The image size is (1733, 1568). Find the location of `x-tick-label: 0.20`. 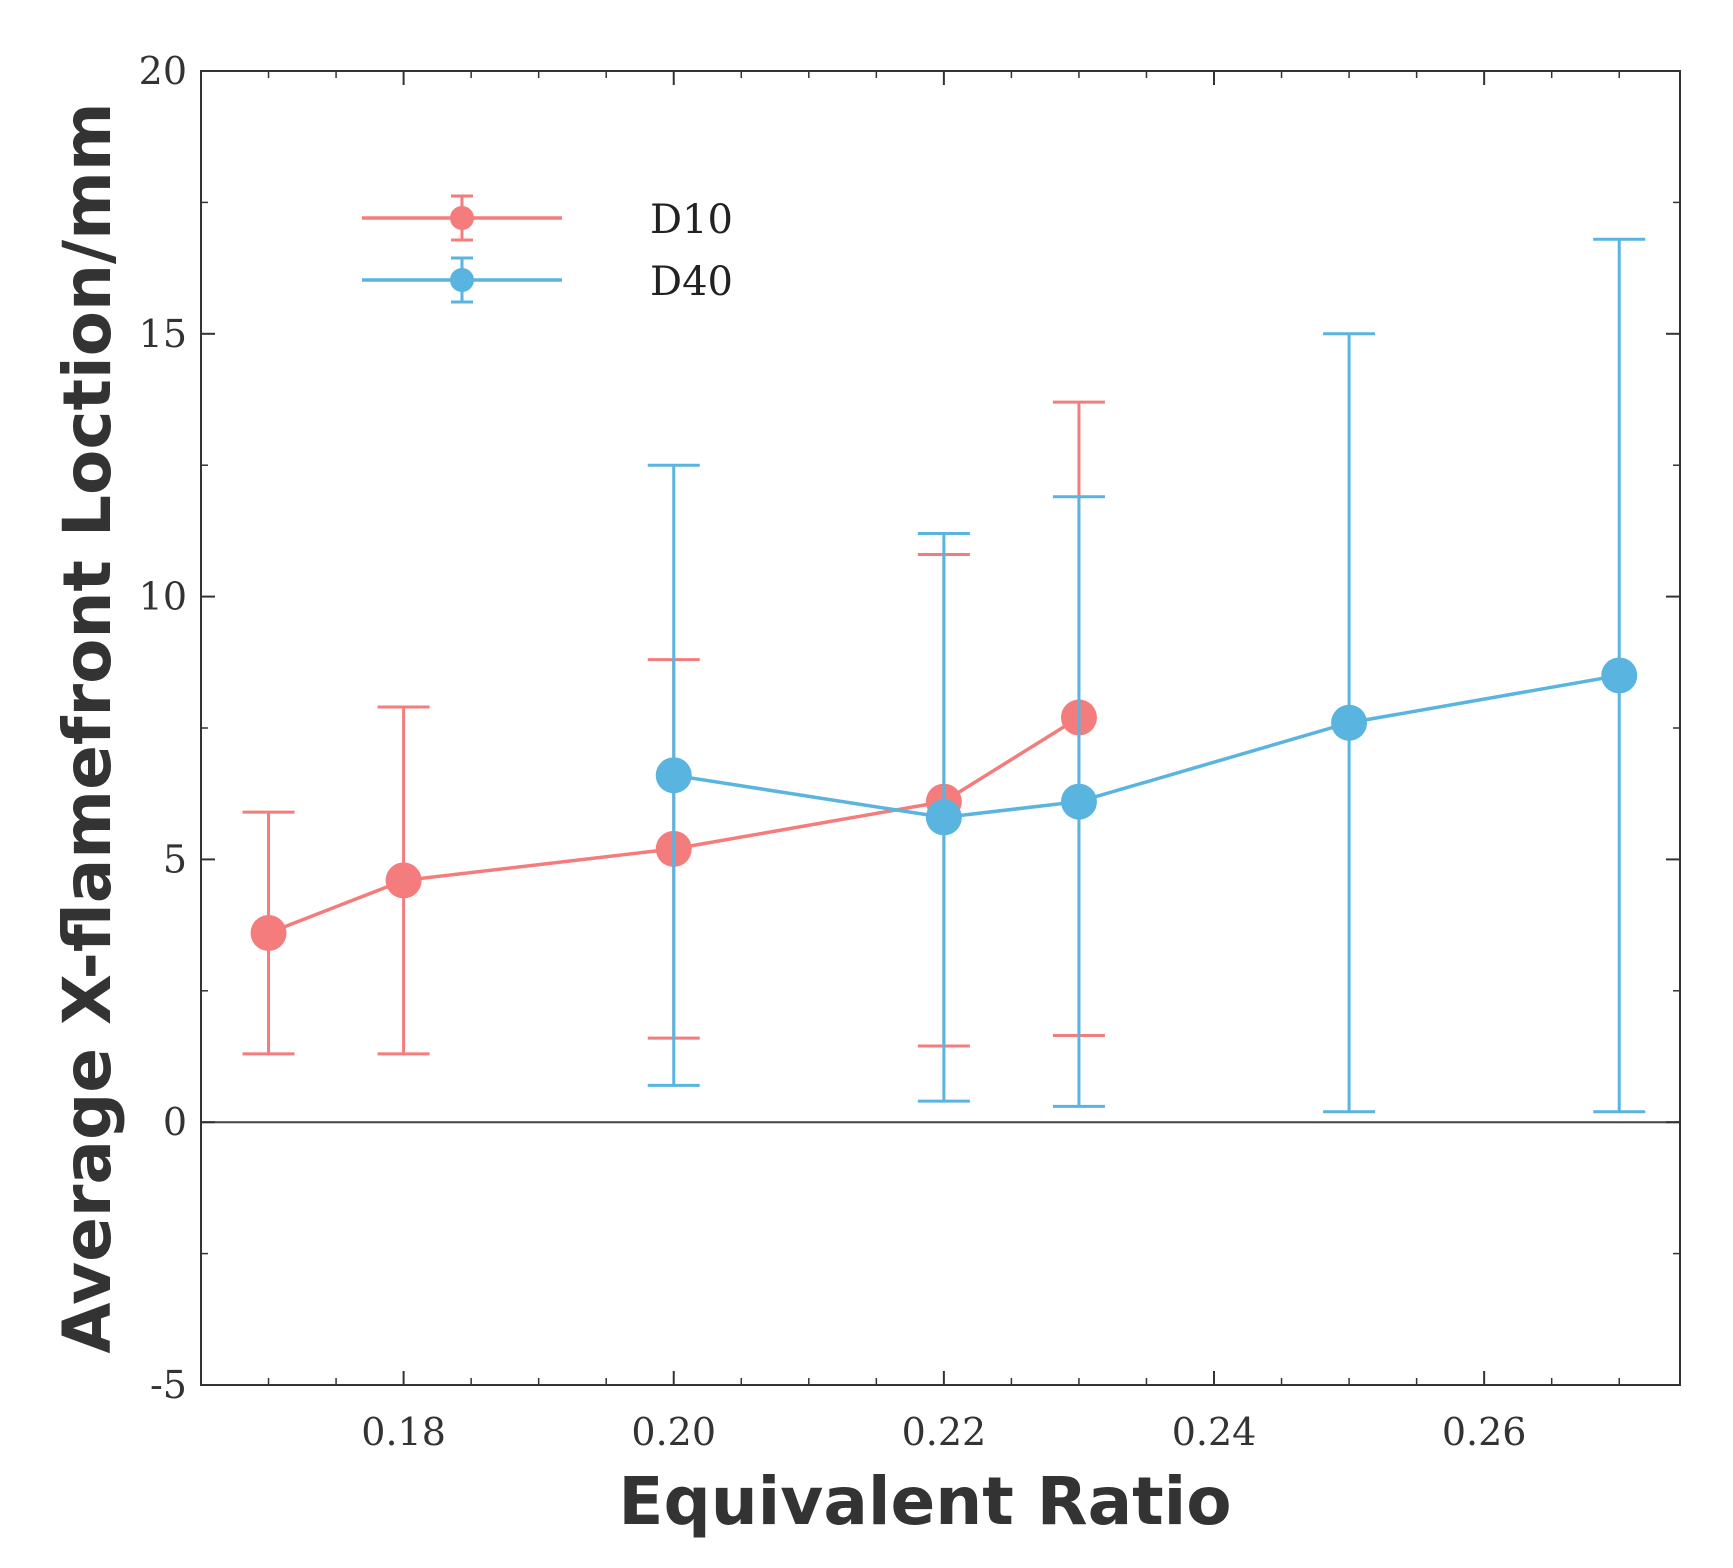

x-tick-label: 0.20 is located at coordinates (673, 1432).